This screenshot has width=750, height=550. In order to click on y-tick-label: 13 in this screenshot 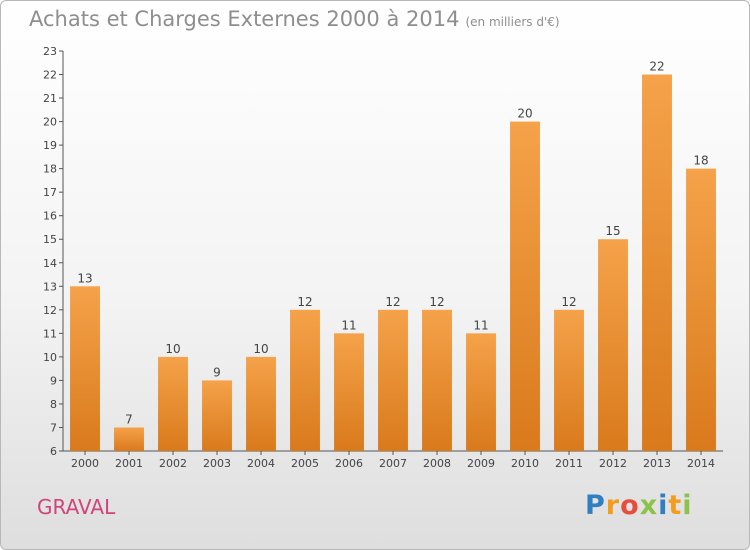, I will do `click(50, 286)`.